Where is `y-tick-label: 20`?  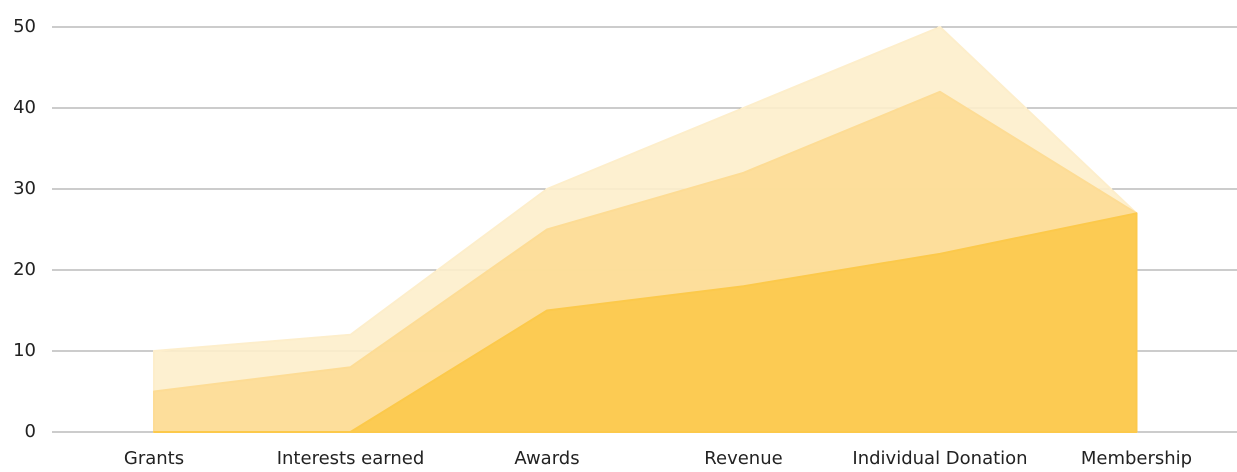
y-tick-label: 20 is located at coordinates (24, 269).